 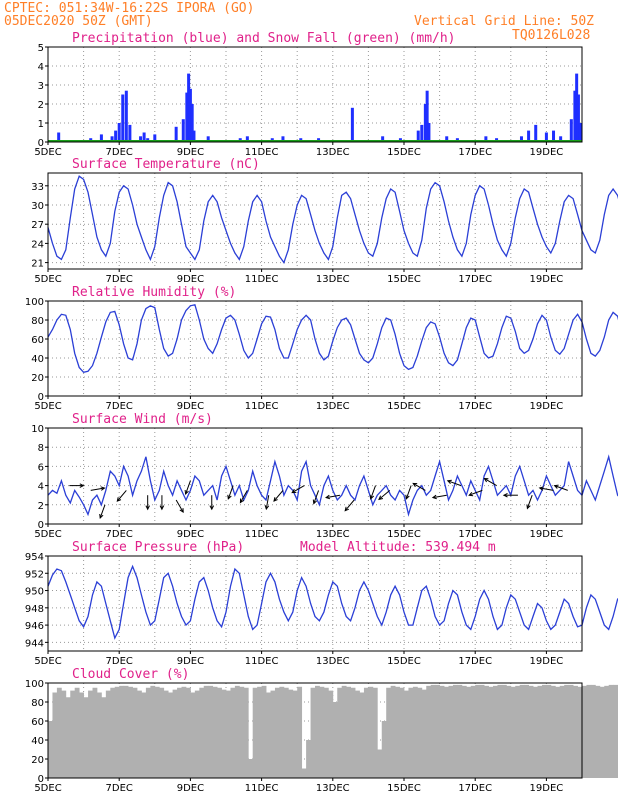 What do you see at coordinates (547, 534) in the screenshot?
I see `wind-date-label: 19DEC` at bounding box center [547, 534].